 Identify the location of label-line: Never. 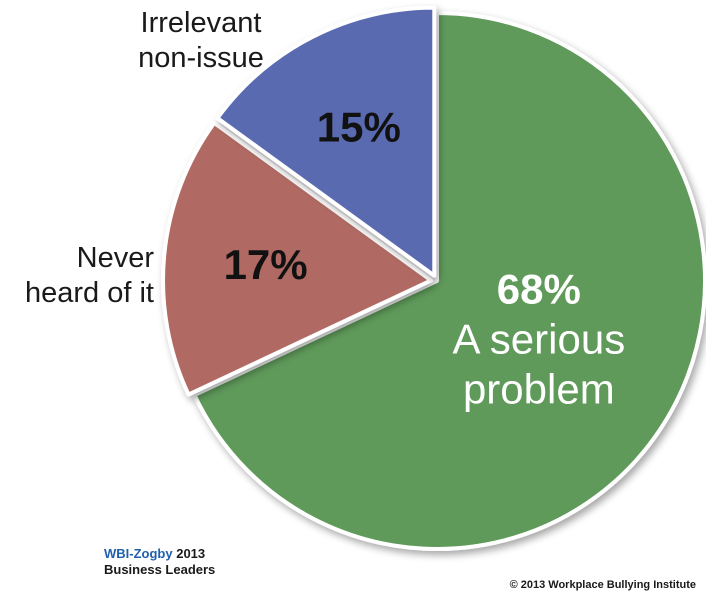
(115, 258).